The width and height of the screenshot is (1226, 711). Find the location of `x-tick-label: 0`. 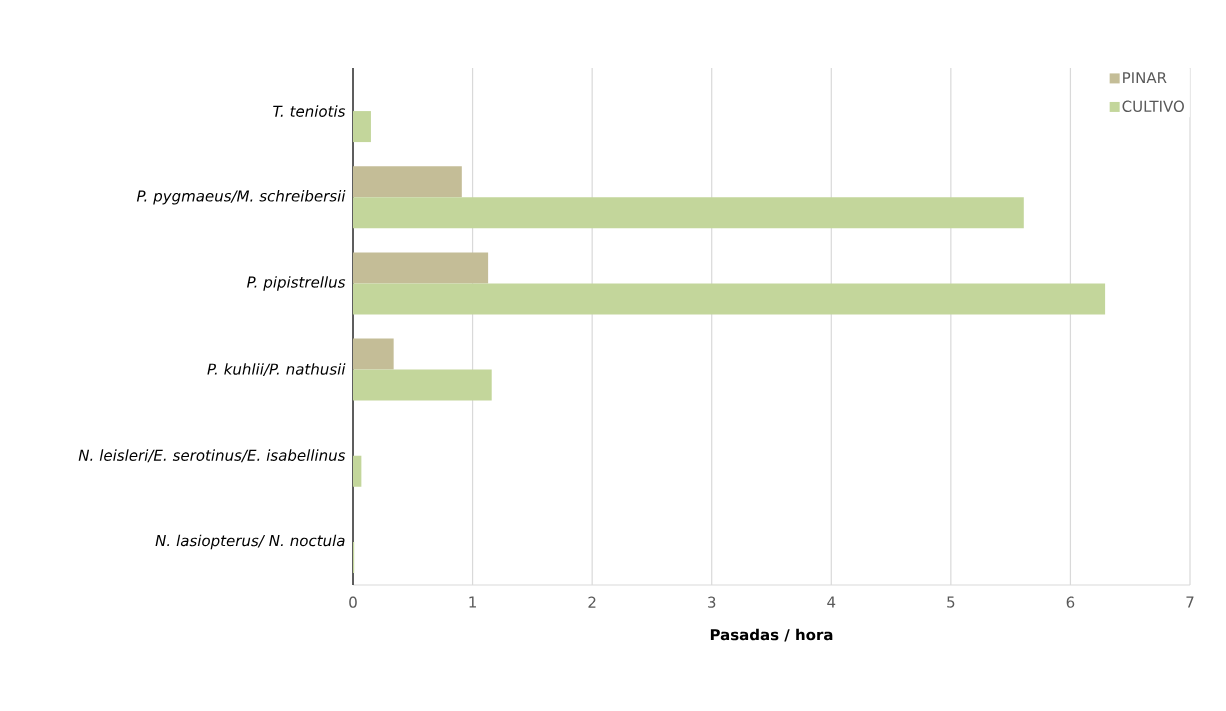

x-tick-label: 0 is located at coordinates (353, 602).